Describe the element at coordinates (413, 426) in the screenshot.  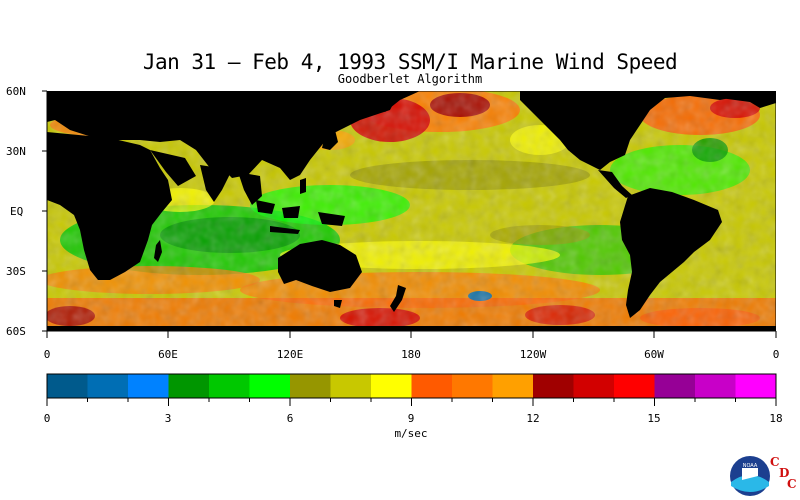
I see `colorbar-ticks: 0 3 6 9 12 15 18 m/sec` at that location.